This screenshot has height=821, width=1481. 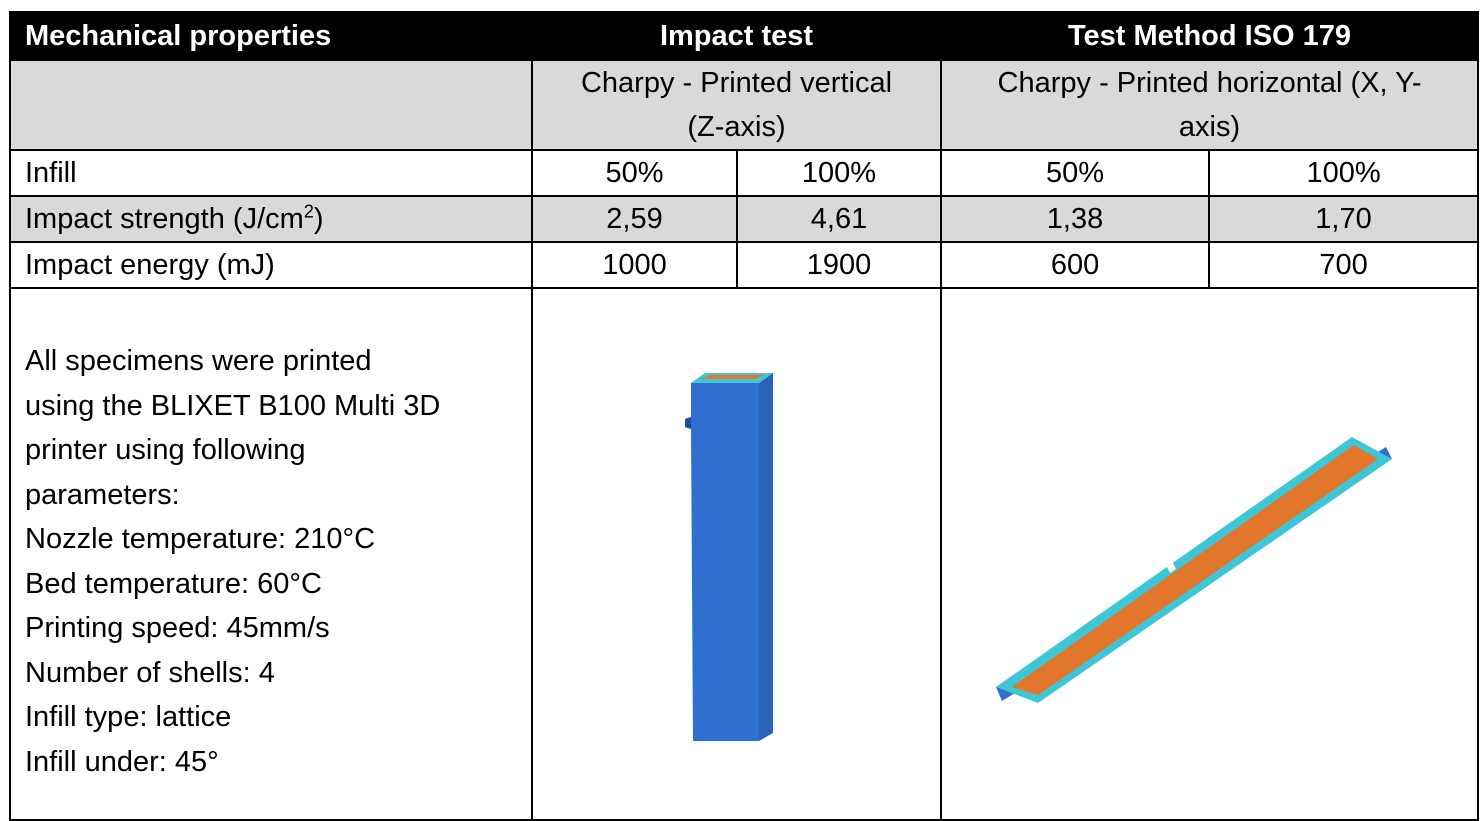 I want to click on table-cell: 1,38, so click(x=1075, y=219).